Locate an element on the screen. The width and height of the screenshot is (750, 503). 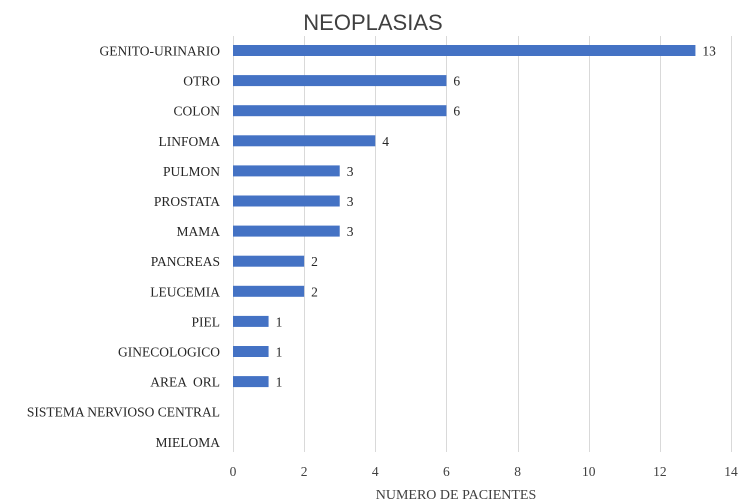
x-tick-label-8: 8 is located at coordinates (517, 471).